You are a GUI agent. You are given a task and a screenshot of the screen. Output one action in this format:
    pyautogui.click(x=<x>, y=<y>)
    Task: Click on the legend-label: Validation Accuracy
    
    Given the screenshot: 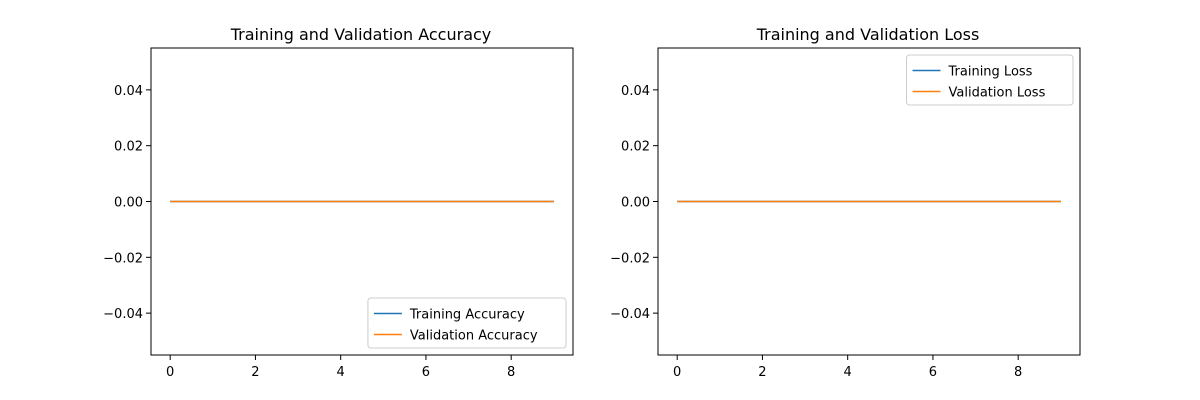 What is the action you would take?
    pyautogui.click(x=474, y=336)
    